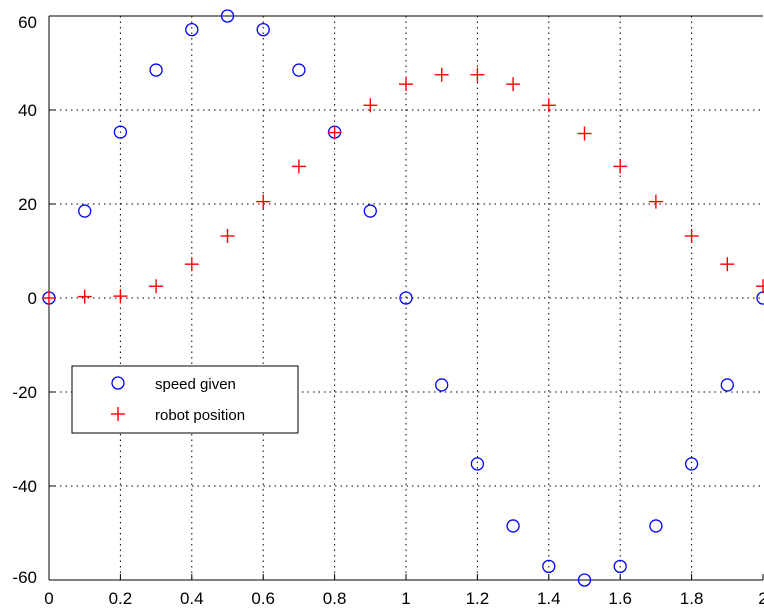 This screenshot has width=764, height=610. Describe the element at coordinates (263, 598) in the screenshot. I see `x-tick-label: 0.6` at that location.